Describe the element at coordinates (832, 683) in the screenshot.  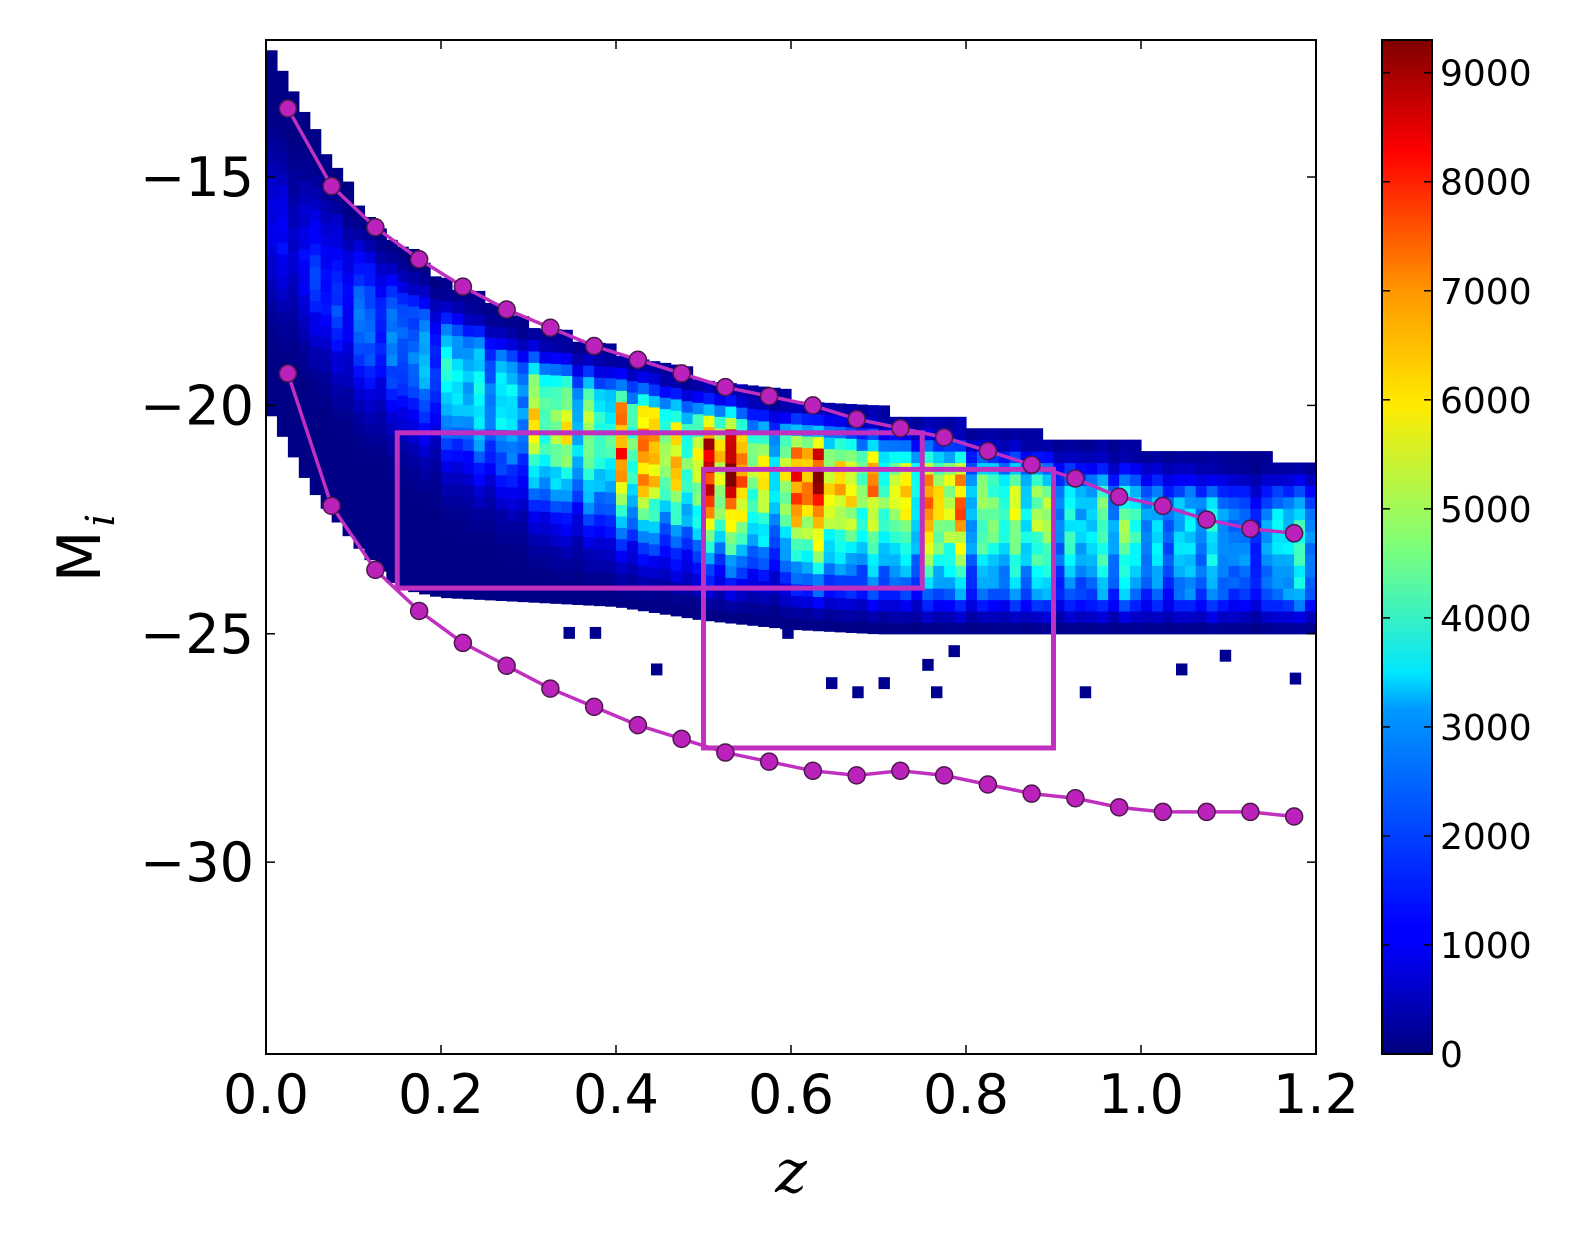
I see `heatmap-outlier-cell` at that location.